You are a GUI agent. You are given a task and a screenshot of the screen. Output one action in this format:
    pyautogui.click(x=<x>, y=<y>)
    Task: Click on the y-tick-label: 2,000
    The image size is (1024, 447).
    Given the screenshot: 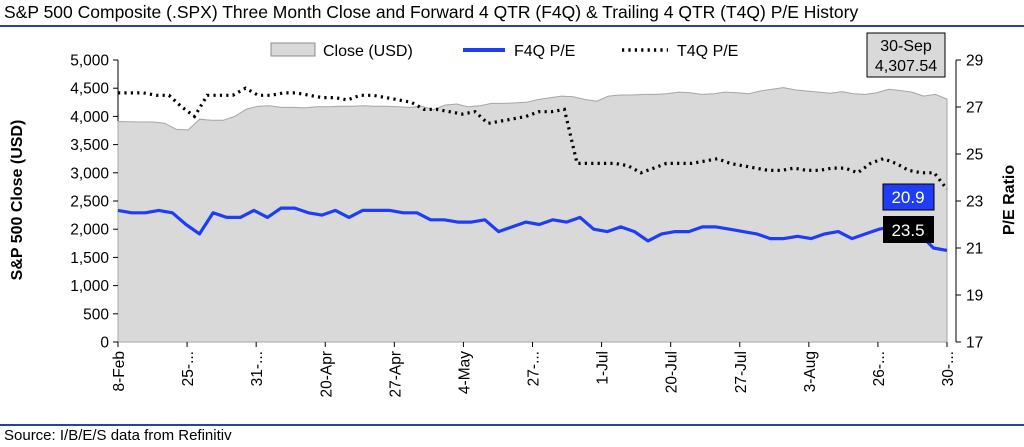 What is the action you would take?
    pyautogui.click(x=89, y=230)
    